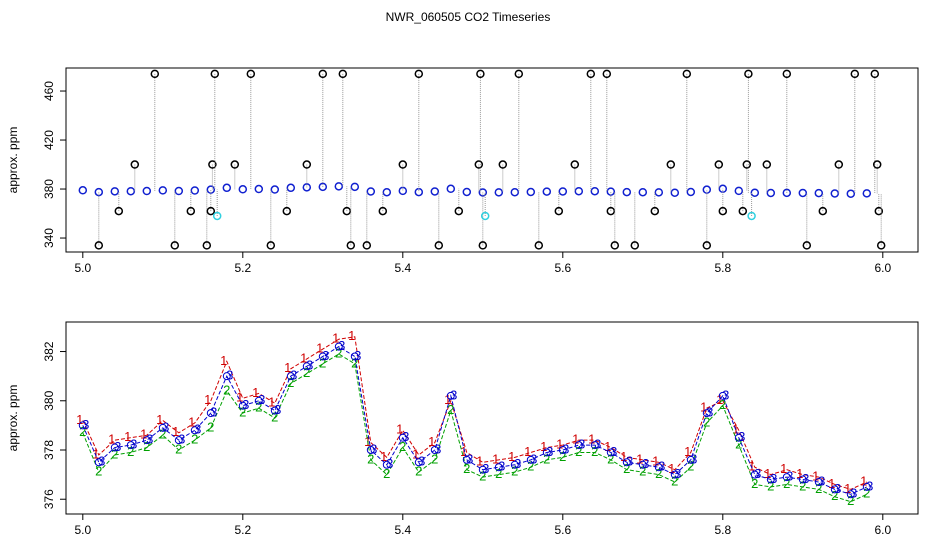 Image resolution: width=936 pixels, height=540 pixels. What do you see at coordinates (82, 268) in the screenshot?
I see `x-tick-label: 5.0` at bounding box center [82, 268].